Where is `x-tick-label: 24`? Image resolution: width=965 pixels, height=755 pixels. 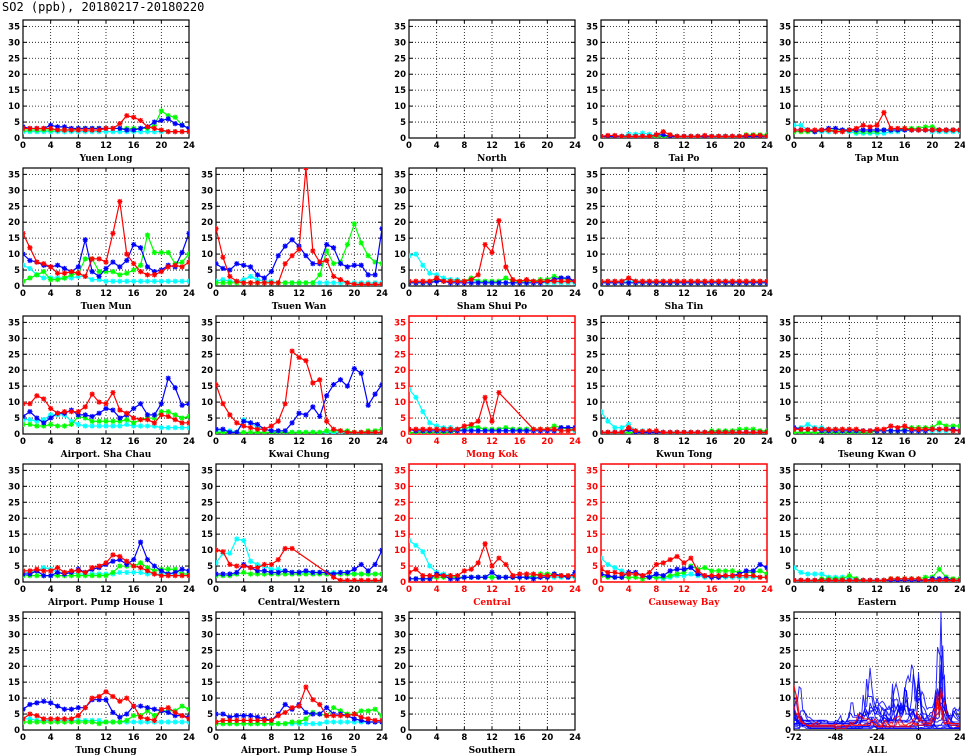
x-tick-label: 24 is located at coordinates (959, 442).